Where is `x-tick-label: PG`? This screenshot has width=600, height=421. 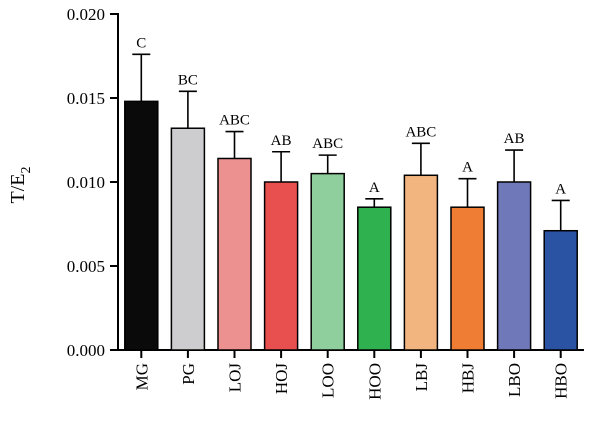
x-tick-label: PG is located at coordinates (188, 374).